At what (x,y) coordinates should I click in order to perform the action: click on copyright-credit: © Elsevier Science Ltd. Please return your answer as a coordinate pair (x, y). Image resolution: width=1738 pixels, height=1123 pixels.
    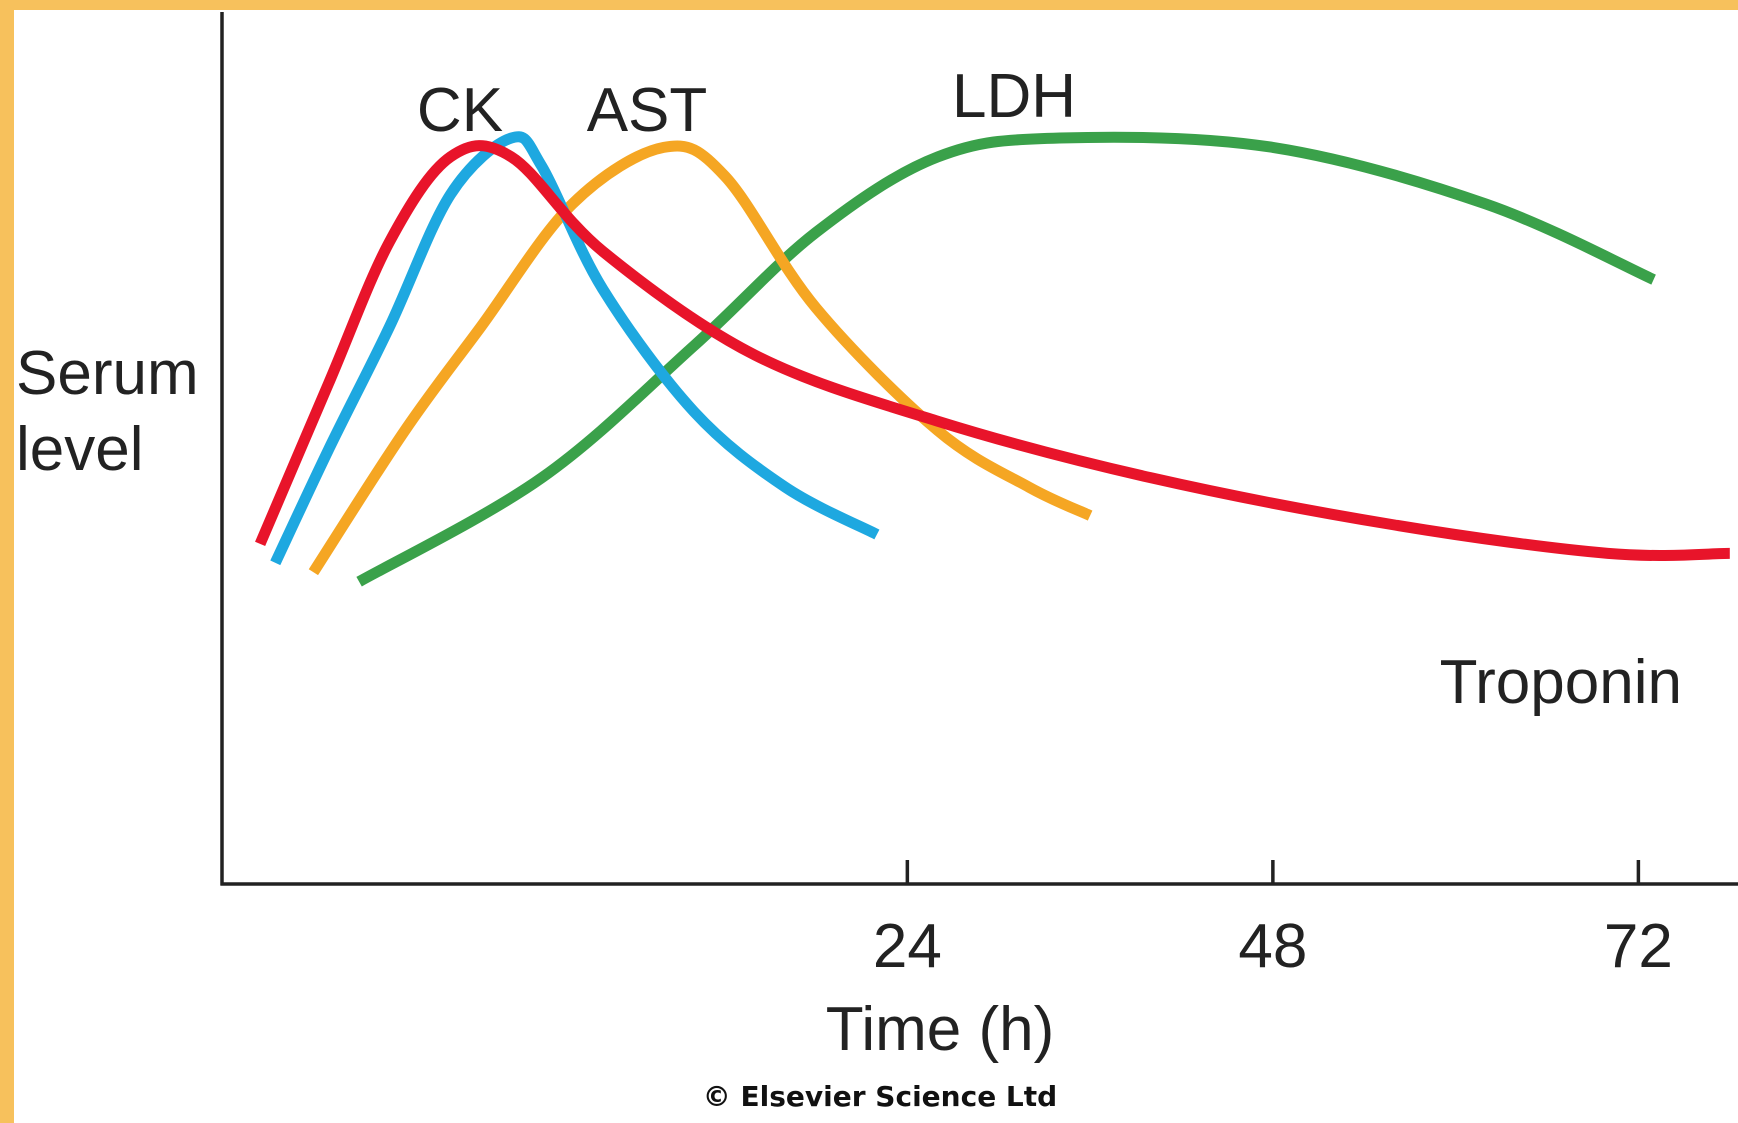
    Looking at the image, I should click on (880, 1096).